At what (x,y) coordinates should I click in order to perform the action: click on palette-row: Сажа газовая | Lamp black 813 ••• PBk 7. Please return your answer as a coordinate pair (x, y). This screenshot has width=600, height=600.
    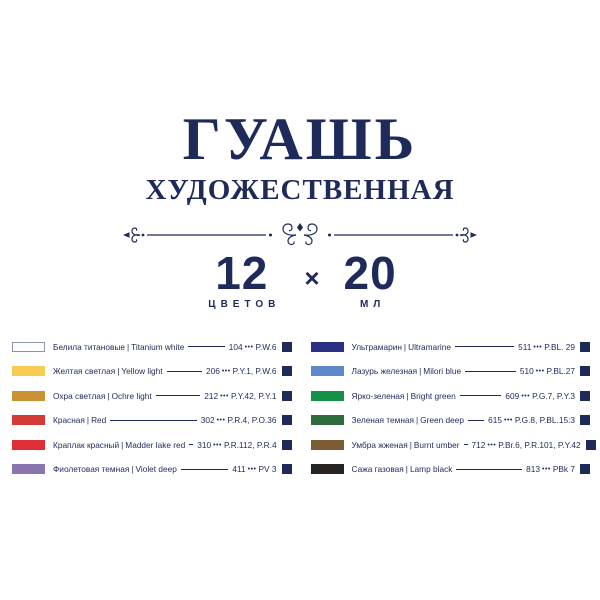
    Looking at the image, I should click on (450, 469).